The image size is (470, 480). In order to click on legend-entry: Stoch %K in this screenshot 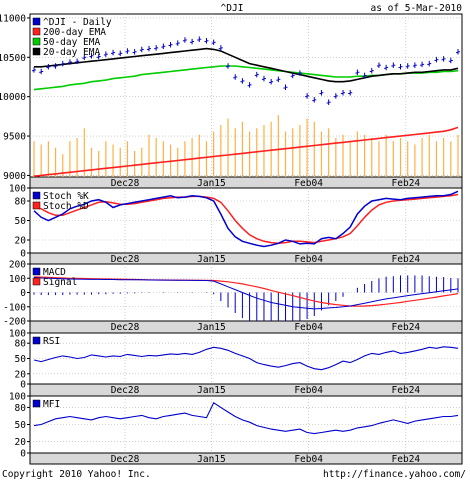, I will do `click(66, 196)`.